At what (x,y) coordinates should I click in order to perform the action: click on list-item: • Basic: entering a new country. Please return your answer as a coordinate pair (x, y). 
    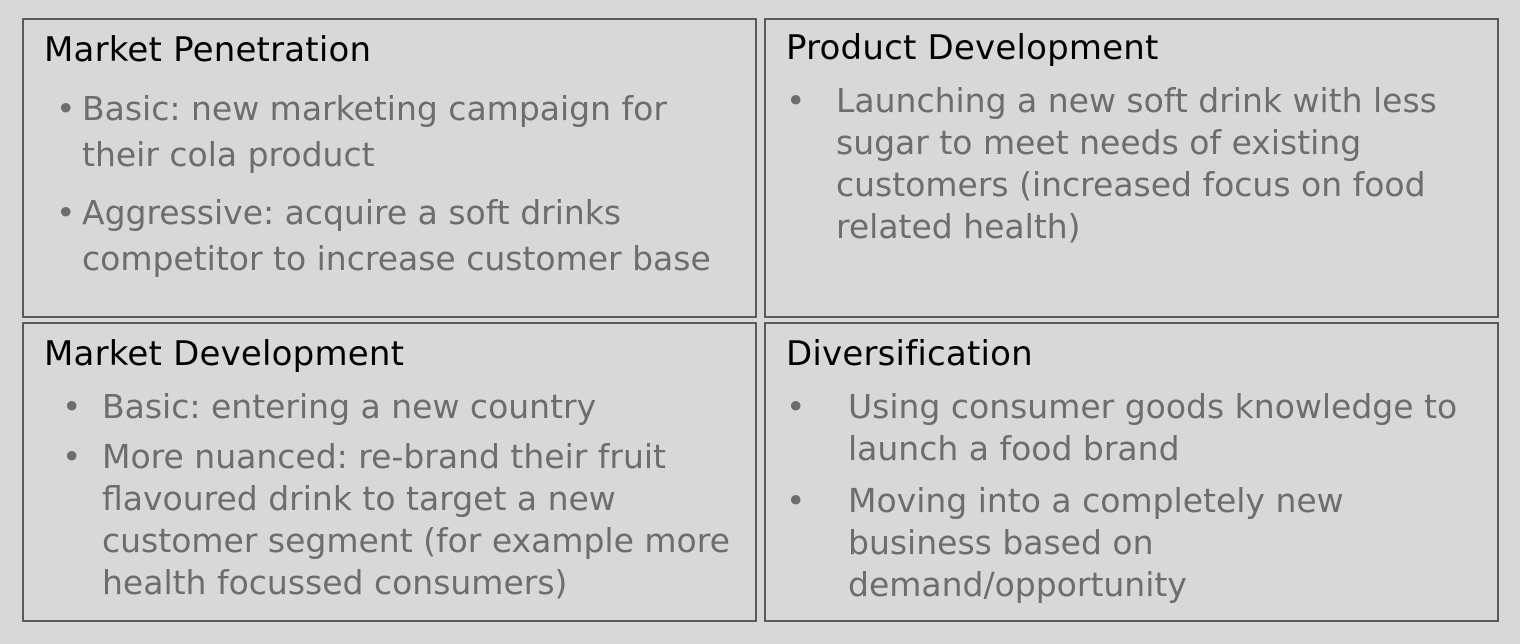
    Looking at the image, I should click on (402, 407).